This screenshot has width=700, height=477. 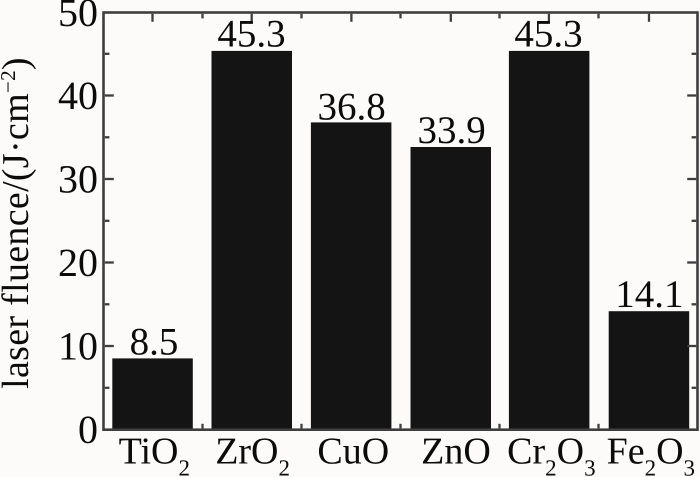 I want to click on svg-text: 10, so click(x=78, y=346).